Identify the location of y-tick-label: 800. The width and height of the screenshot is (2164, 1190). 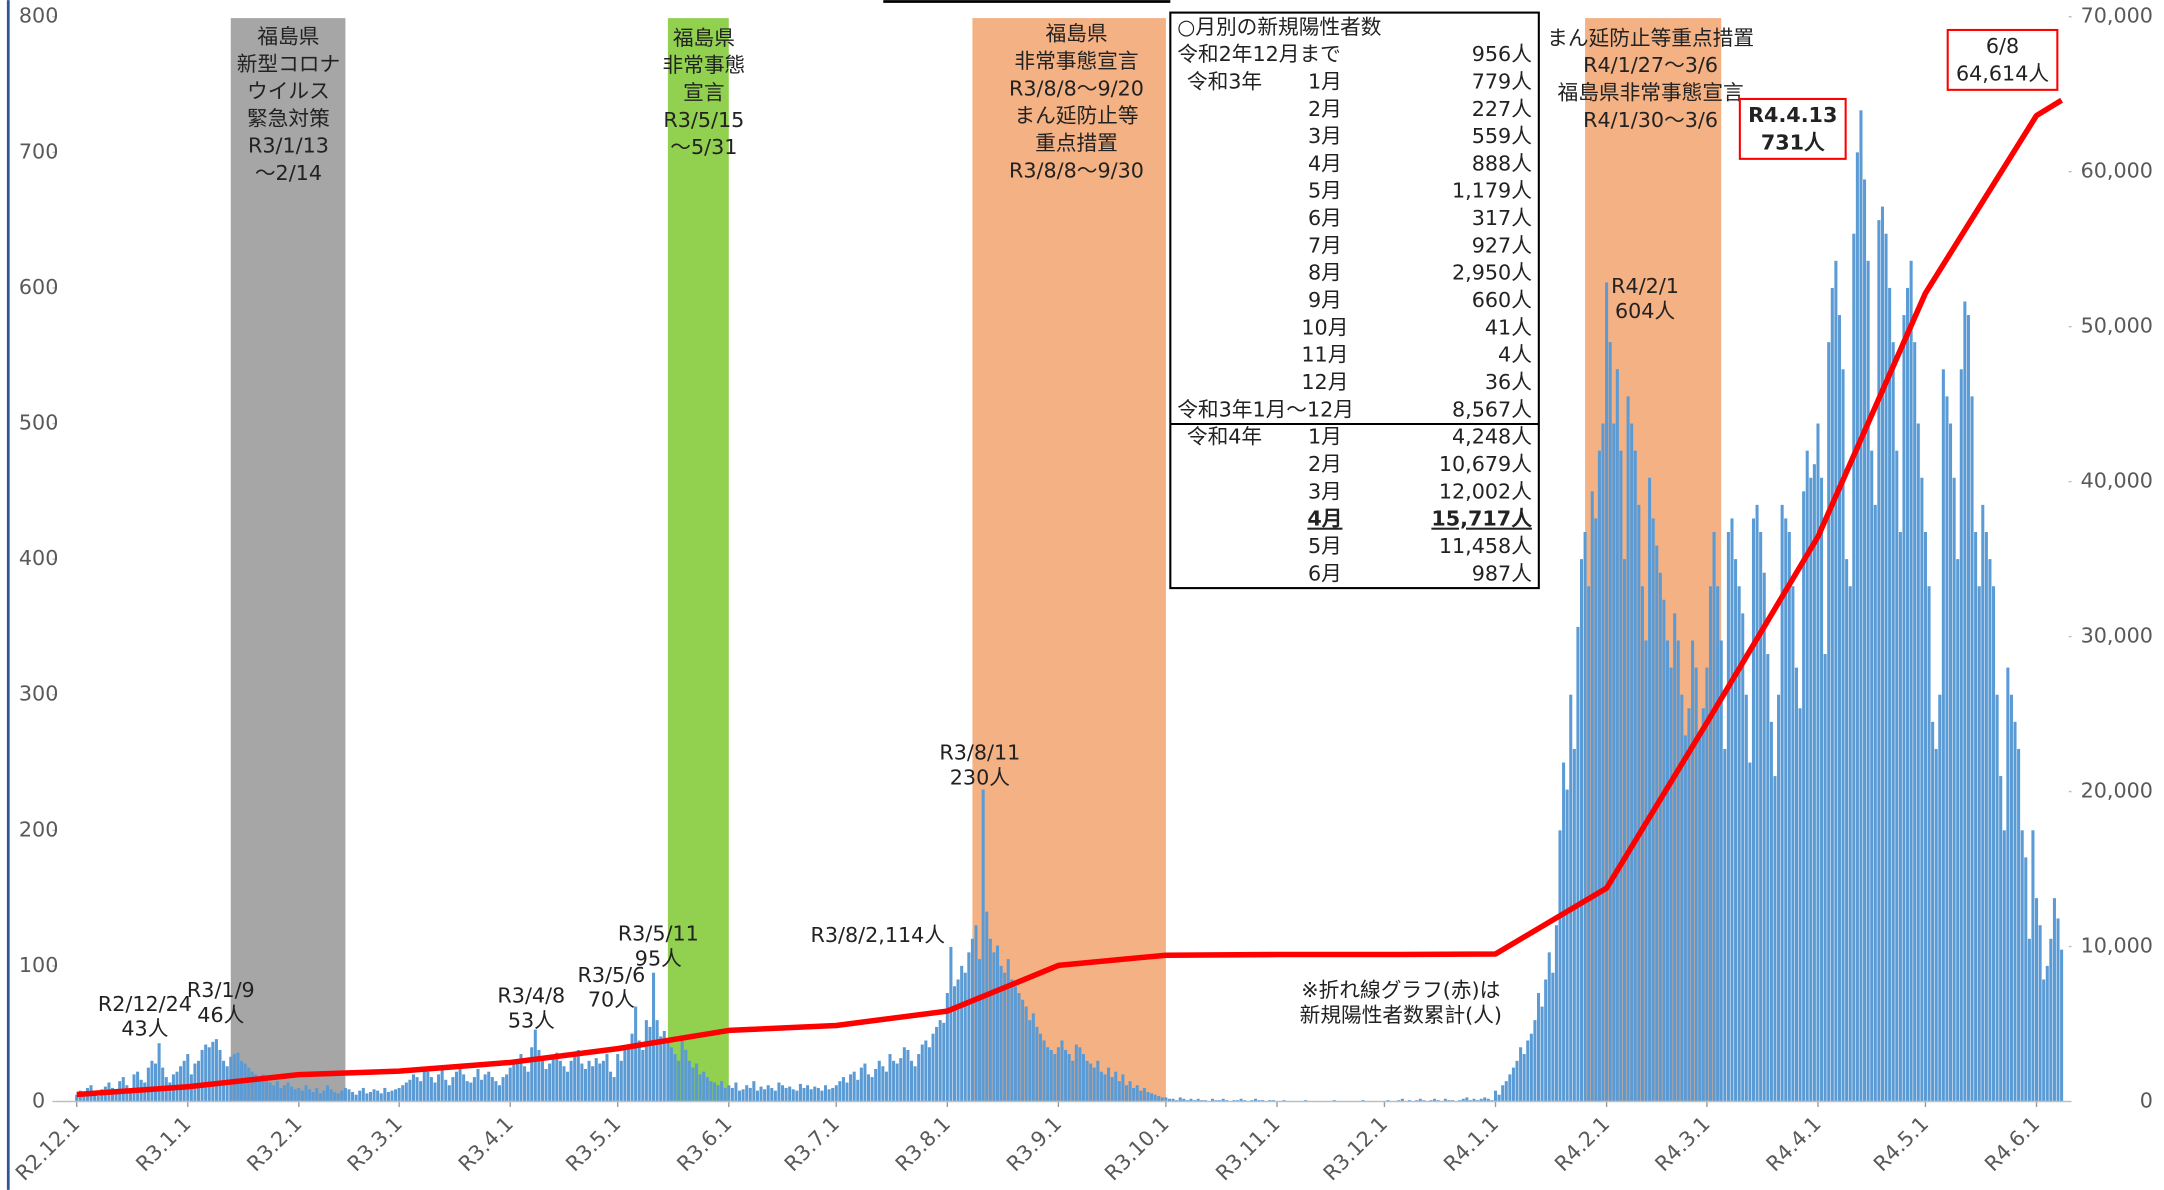
(39, 16).